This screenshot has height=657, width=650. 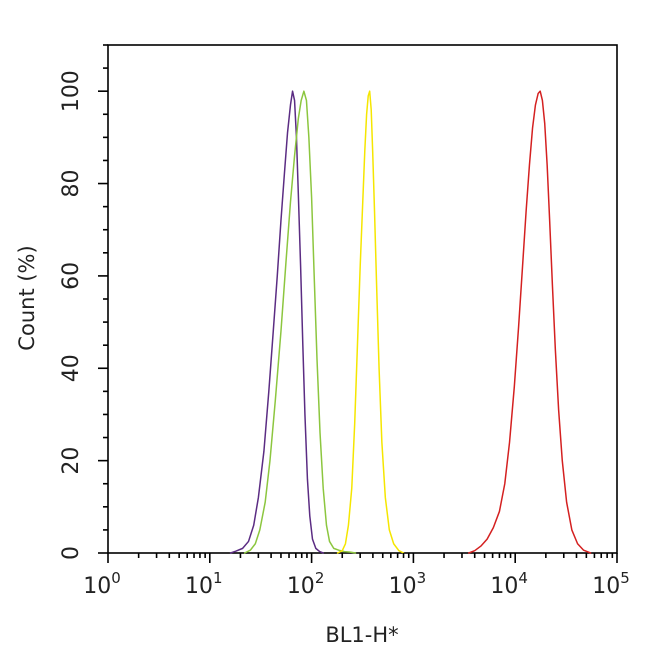 I want to click on y-tick-label: 40, so click(x=71, y=368).